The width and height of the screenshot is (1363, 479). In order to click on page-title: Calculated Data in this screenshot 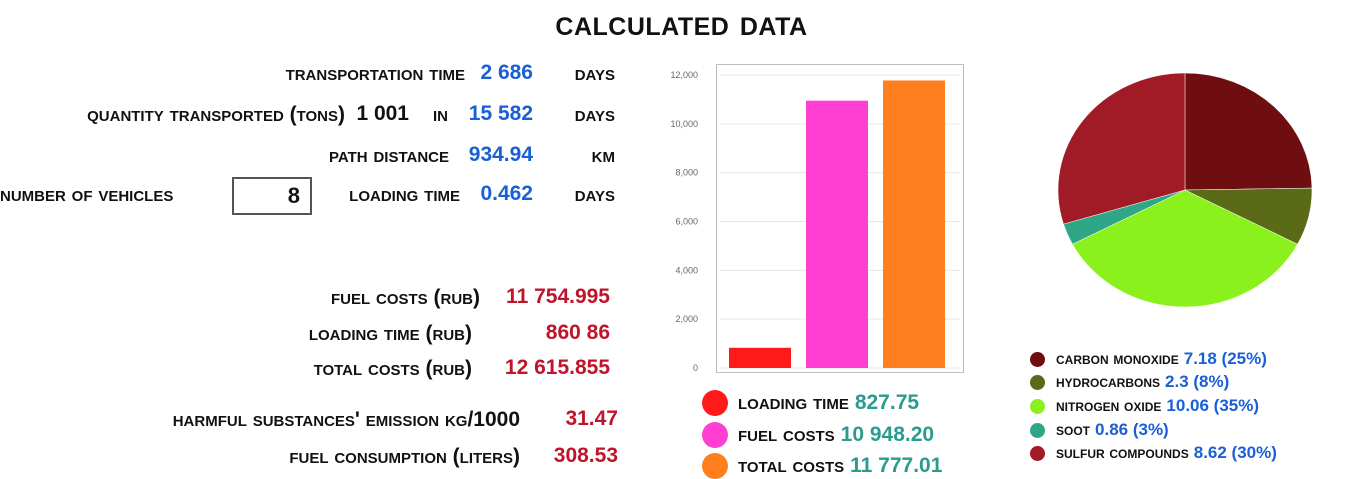, I will do `click(681, 22)`.